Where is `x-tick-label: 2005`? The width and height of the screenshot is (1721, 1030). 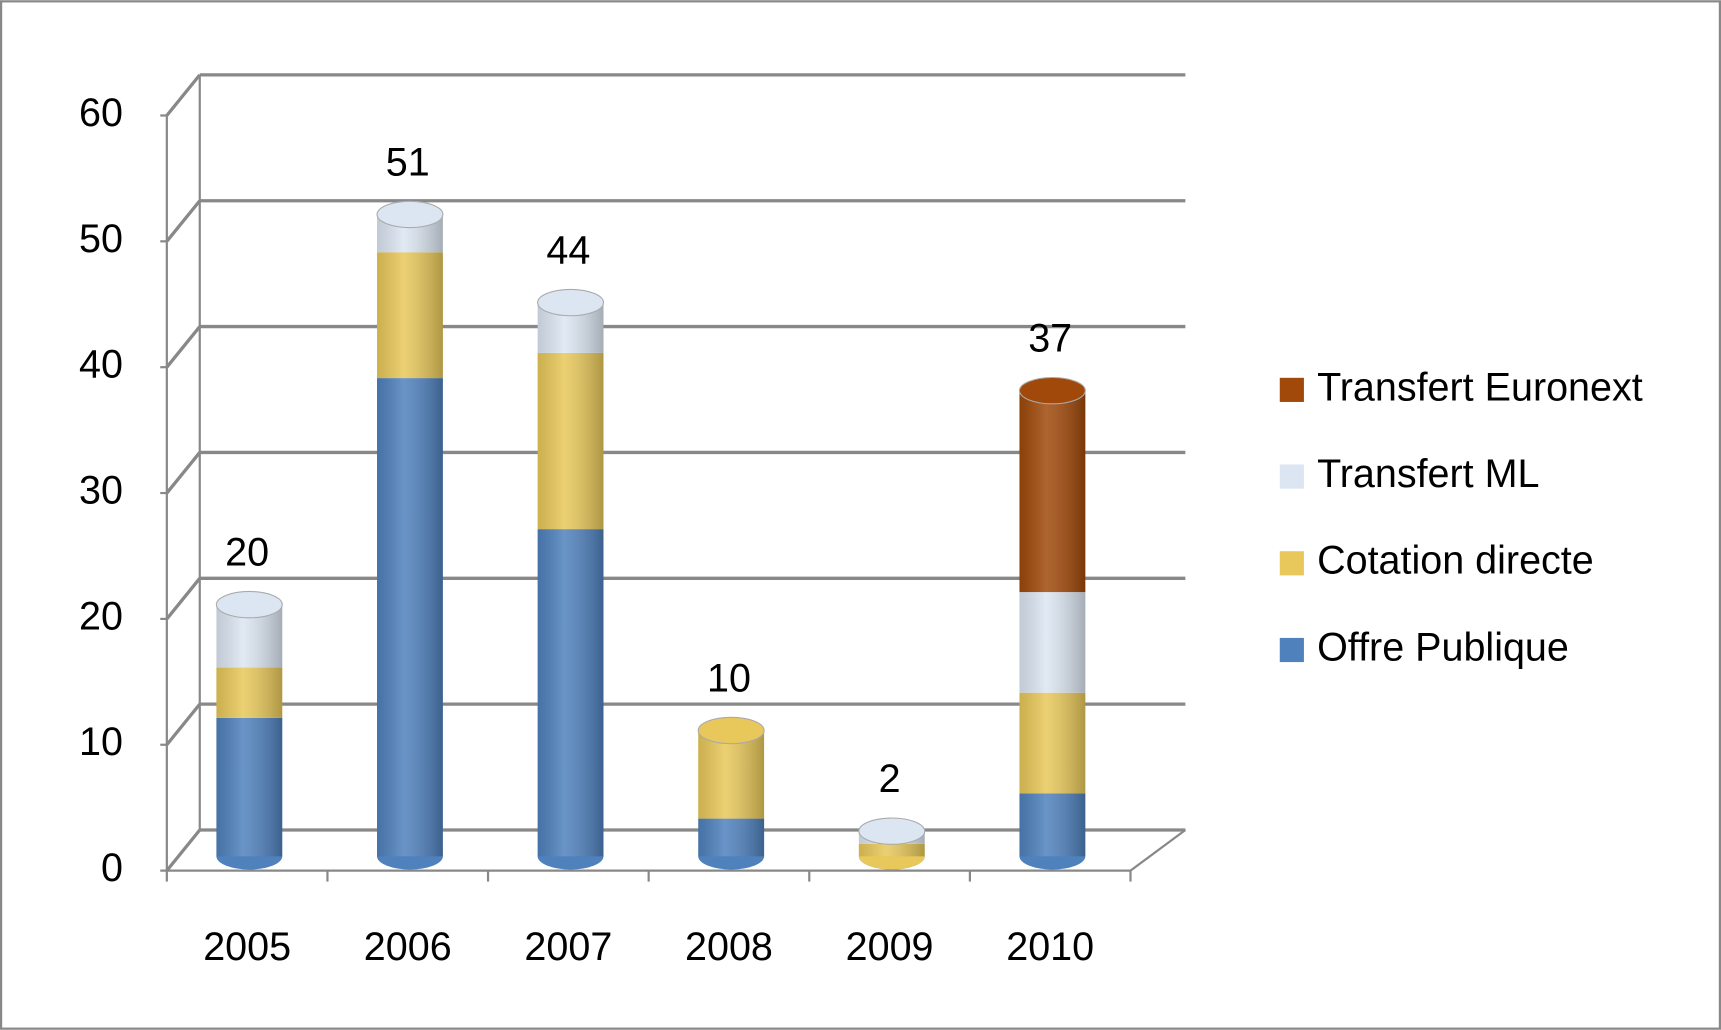
x-tick-label: 2005 is located at coordinates (247, 947).